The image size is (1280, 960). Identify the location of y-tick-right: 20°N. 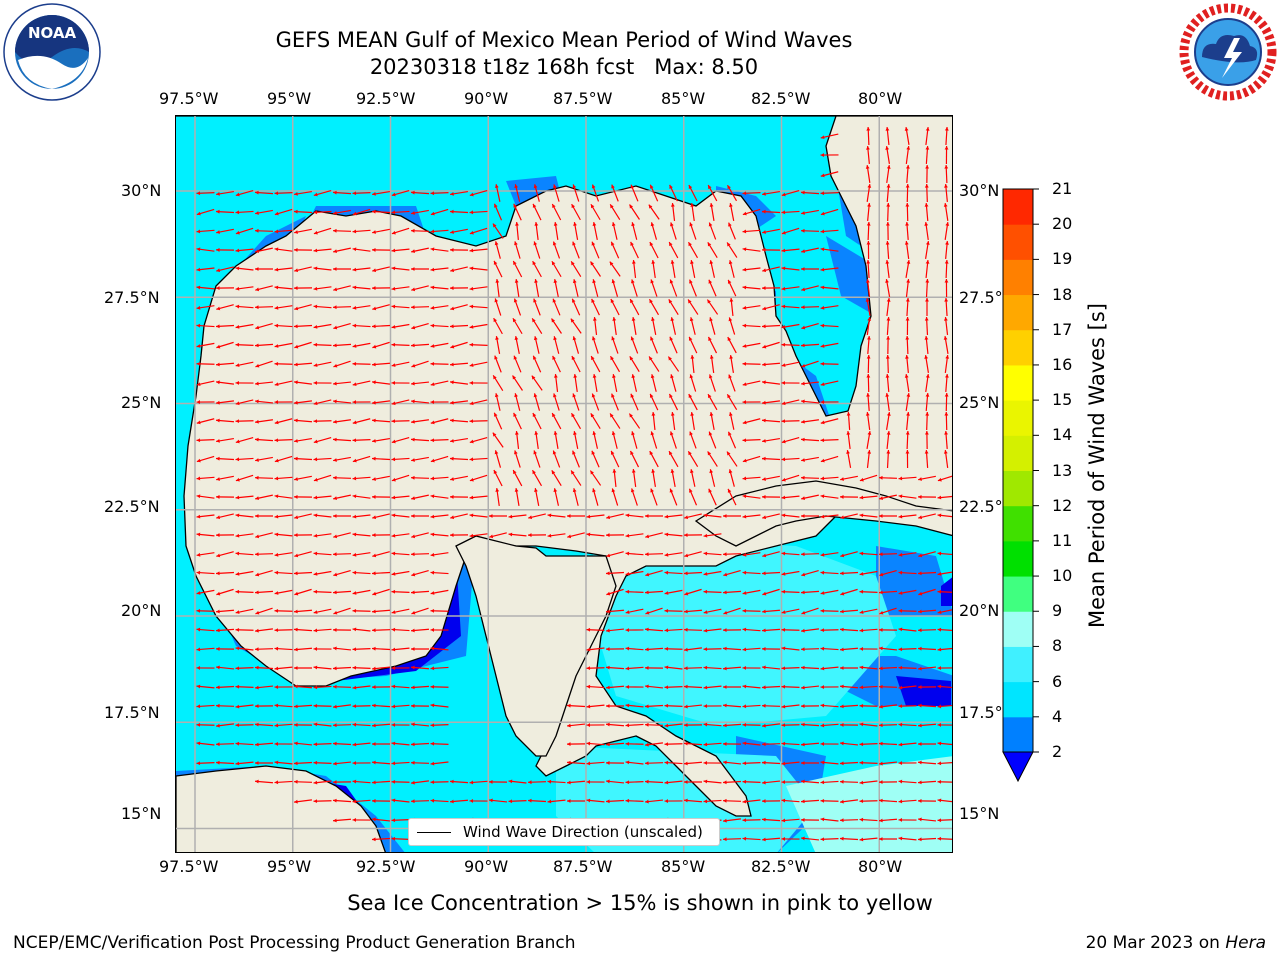
(979, 610).